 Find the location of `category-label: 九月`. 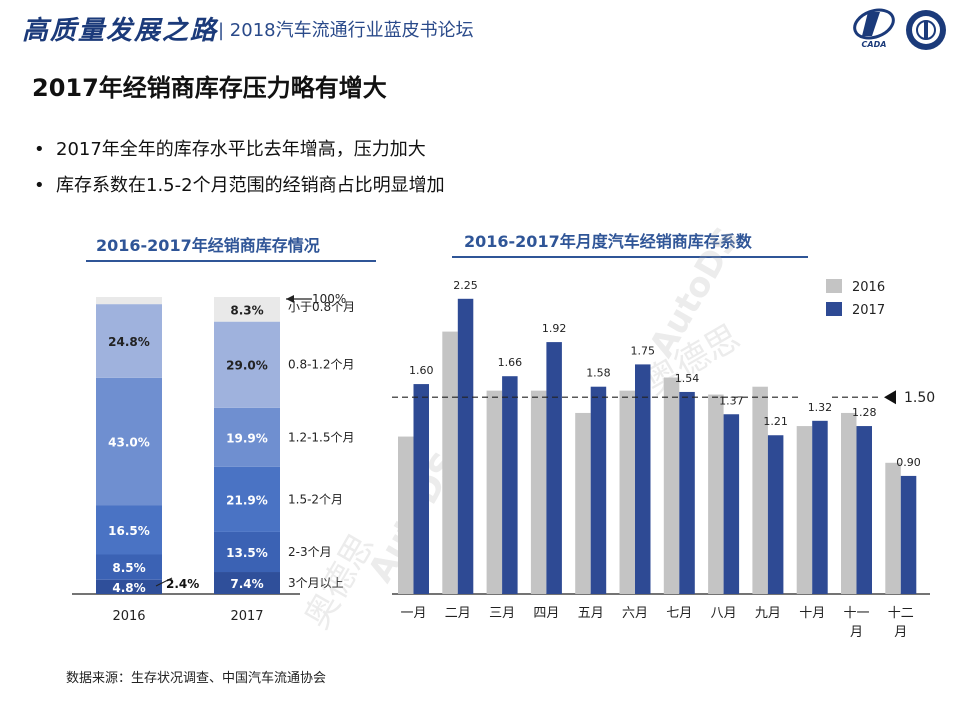

category-label: 九月 is located at coordinates (768, 613).